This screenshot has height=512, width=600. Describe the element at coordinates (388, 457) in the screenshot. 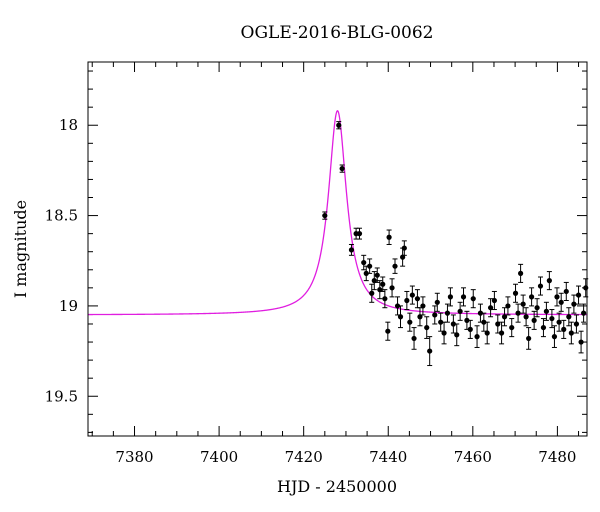

I see `x-tick-label: 7440` at that location.